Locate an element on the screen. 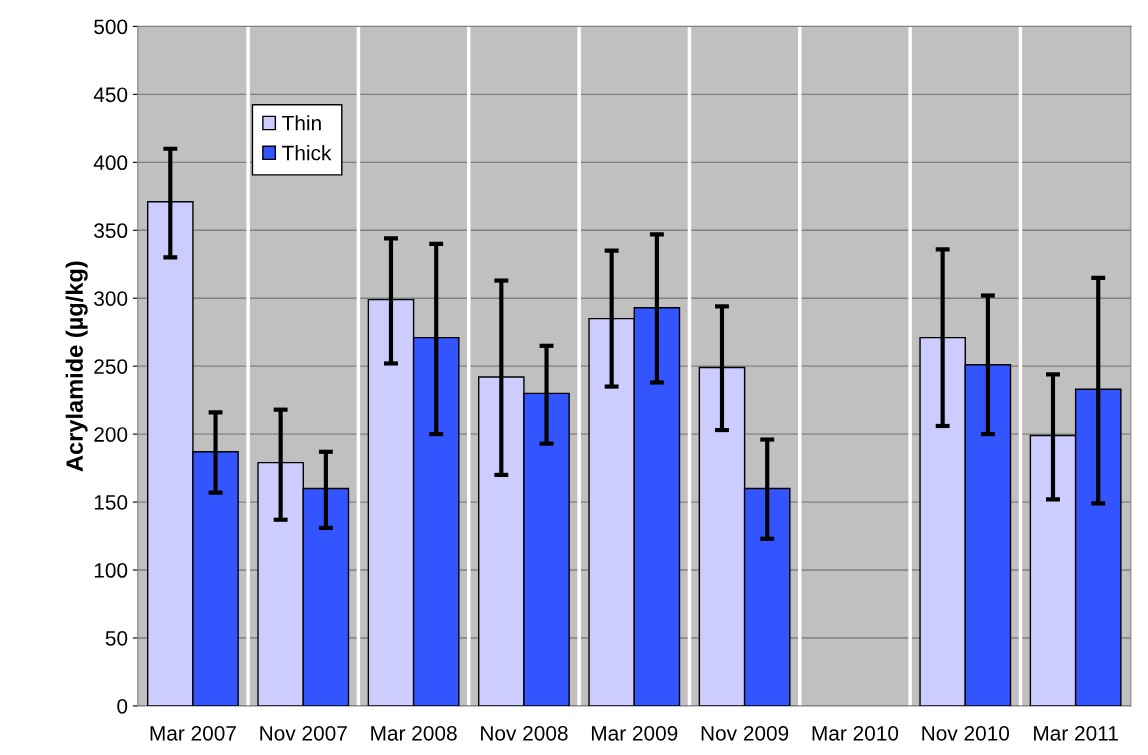  y-tick-label: 500 is located at coordinates (111, 27).